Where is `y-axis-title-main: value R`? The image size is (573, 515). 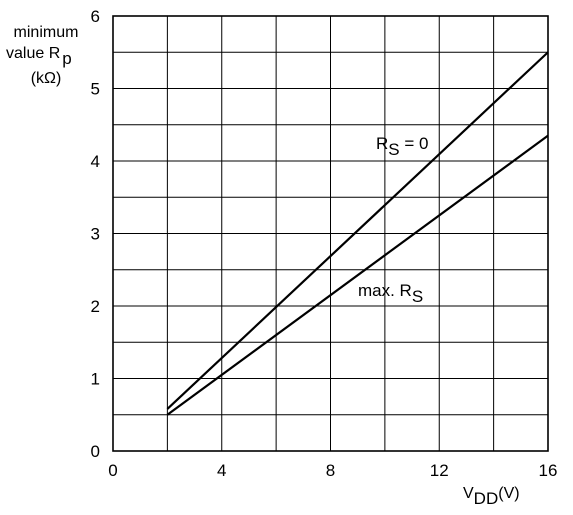
y-axis-title-main: value R is located at coordinates (33, 53).